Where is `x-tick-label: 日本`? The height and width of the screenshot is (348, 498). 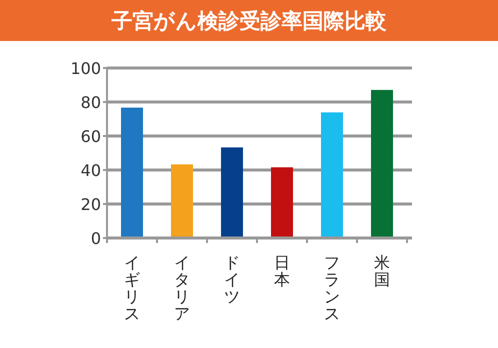 x-tick-label: 日本 is located at coordinates (282, 271).